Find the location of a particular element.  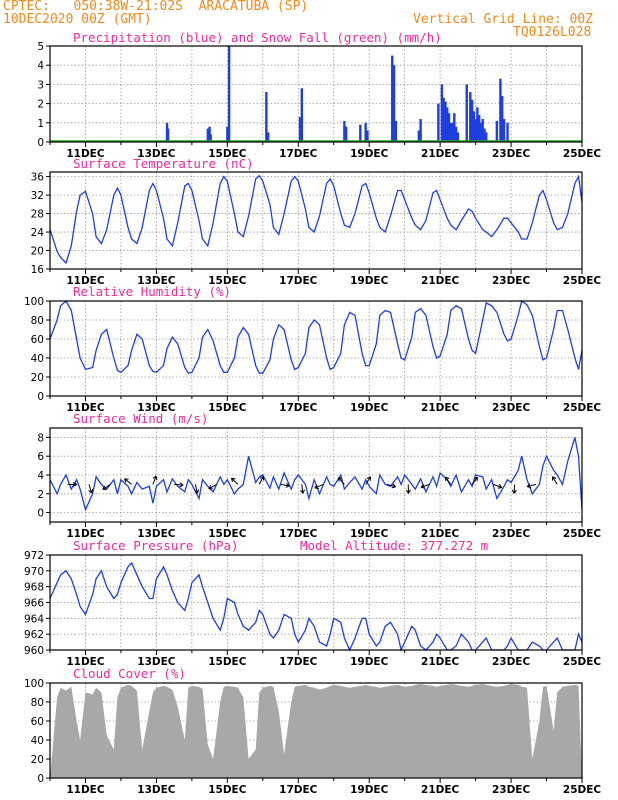

header-date: 10DEC2020 00Z (GMT) is located at coordinates (77, 19).